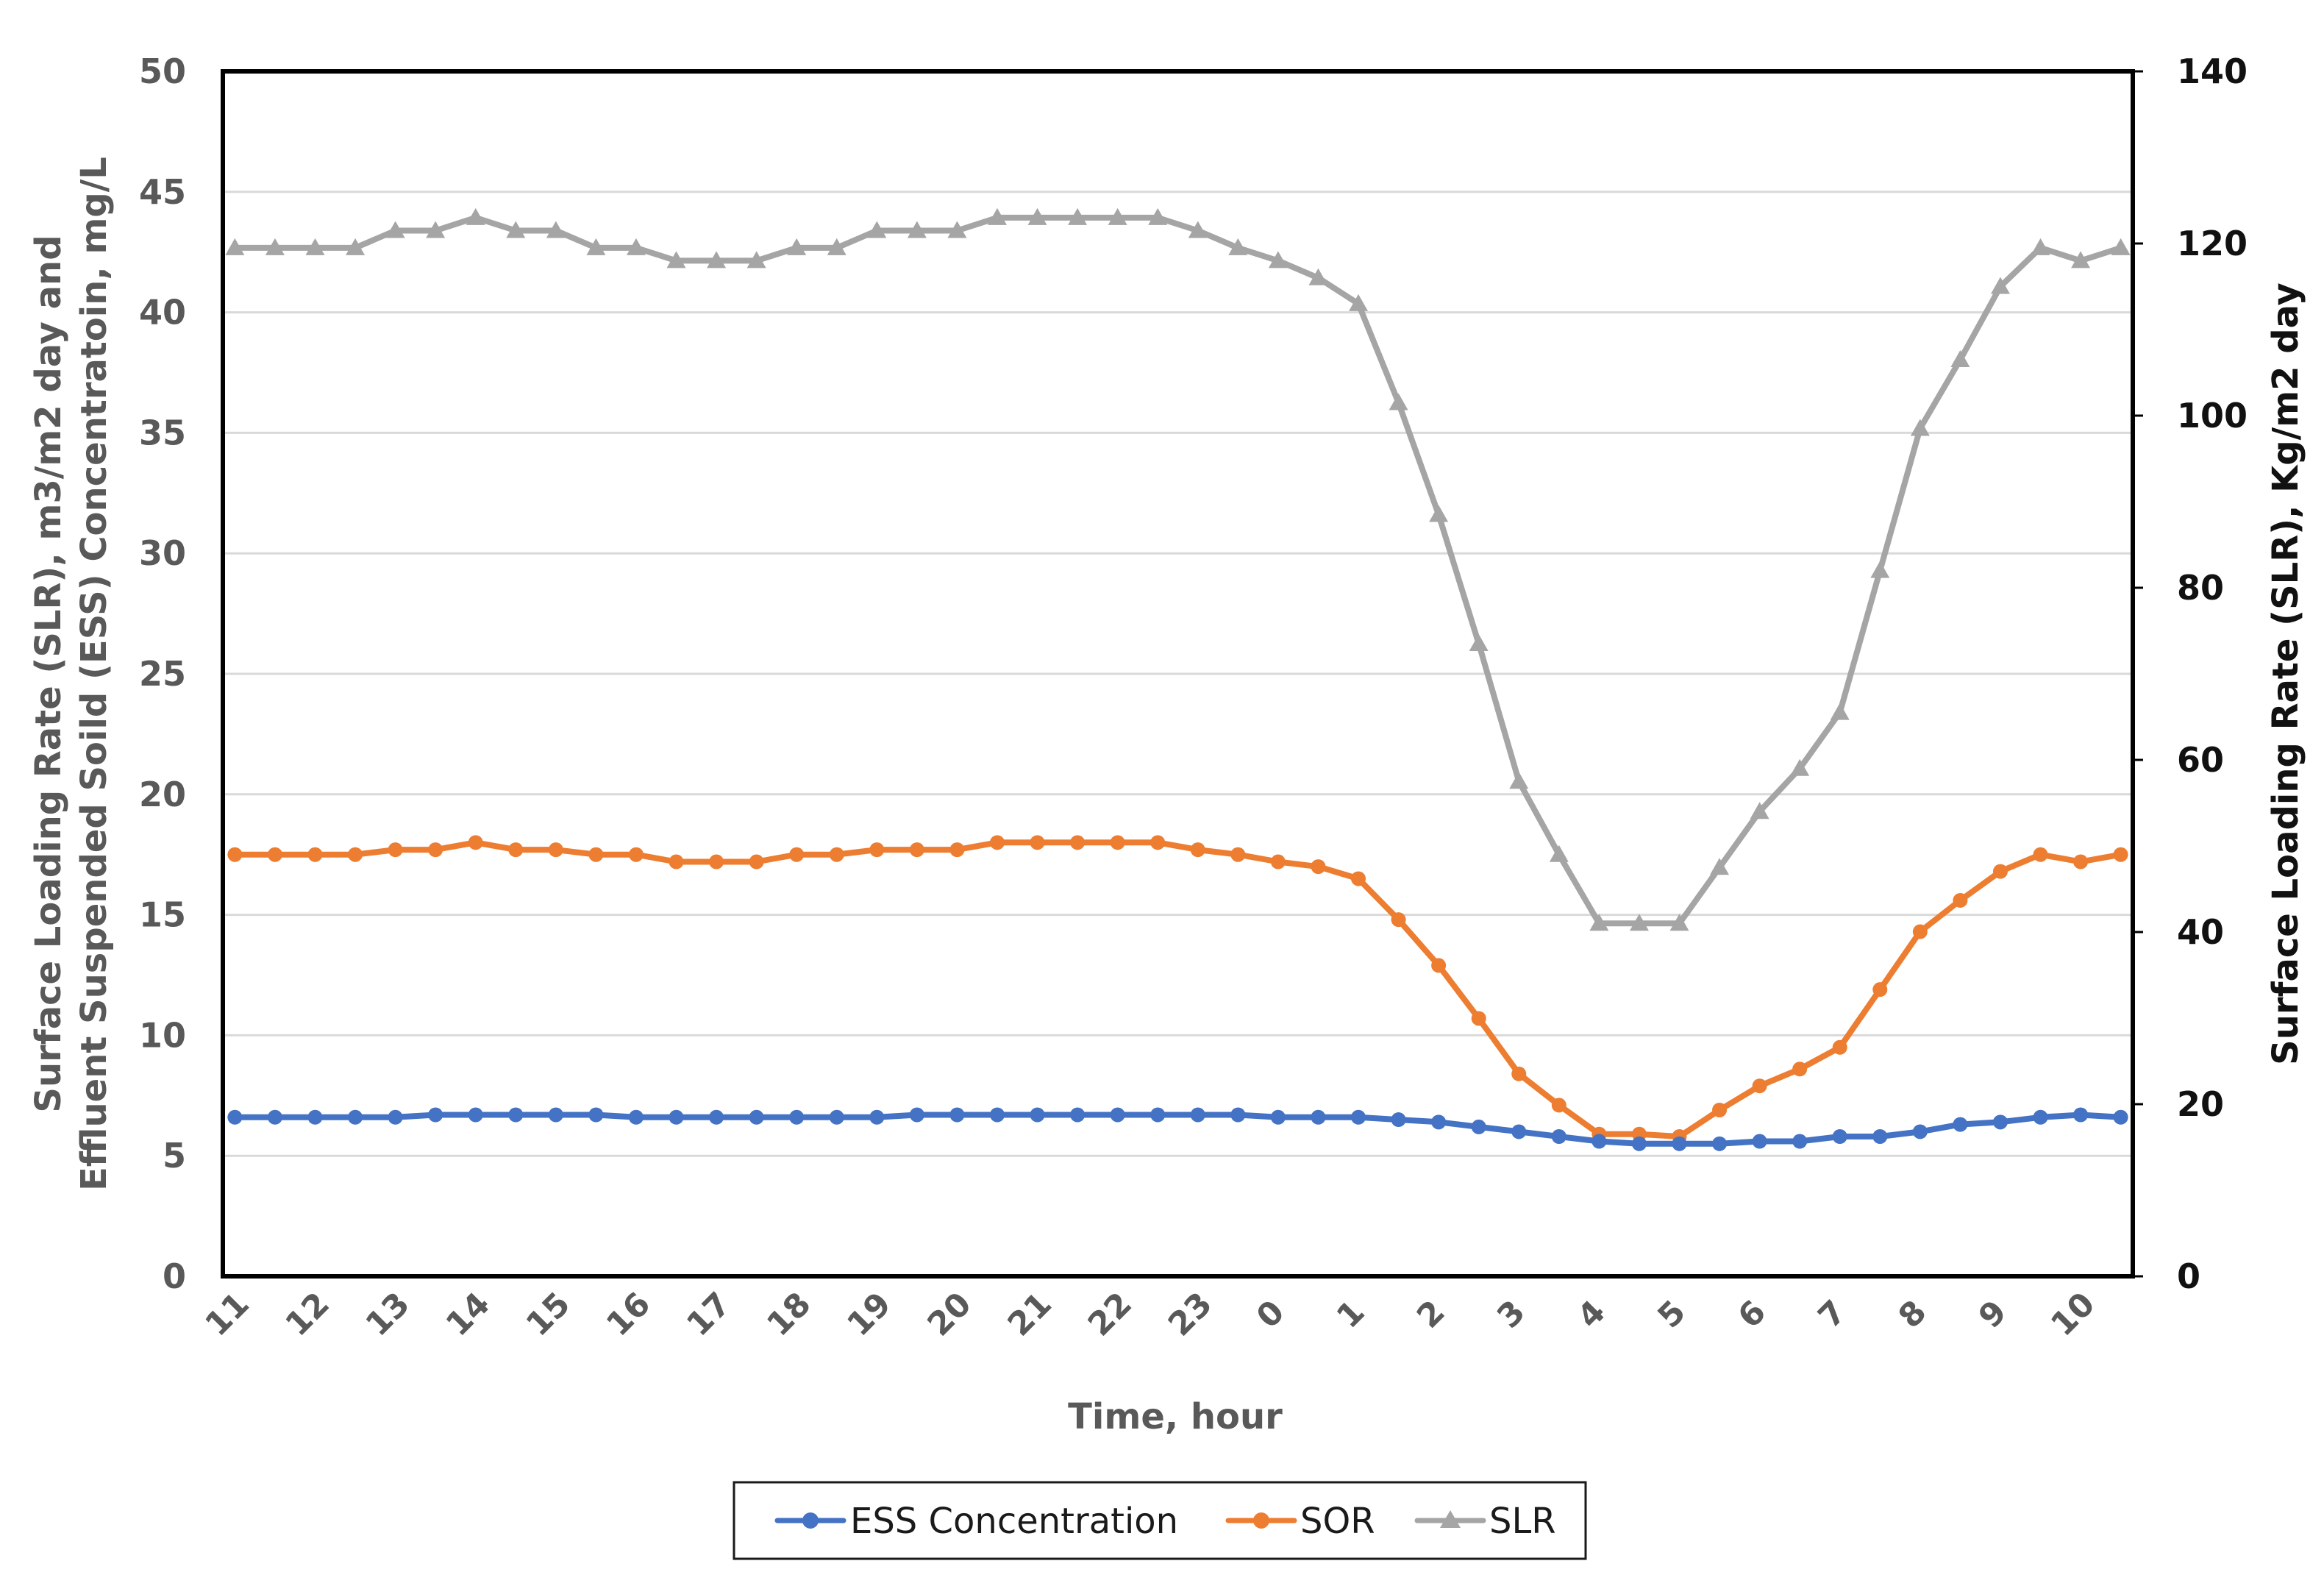  Describe the element at coordinates (709, 1314) in the screenshot. I see `x-tick-label: 17` at that location.